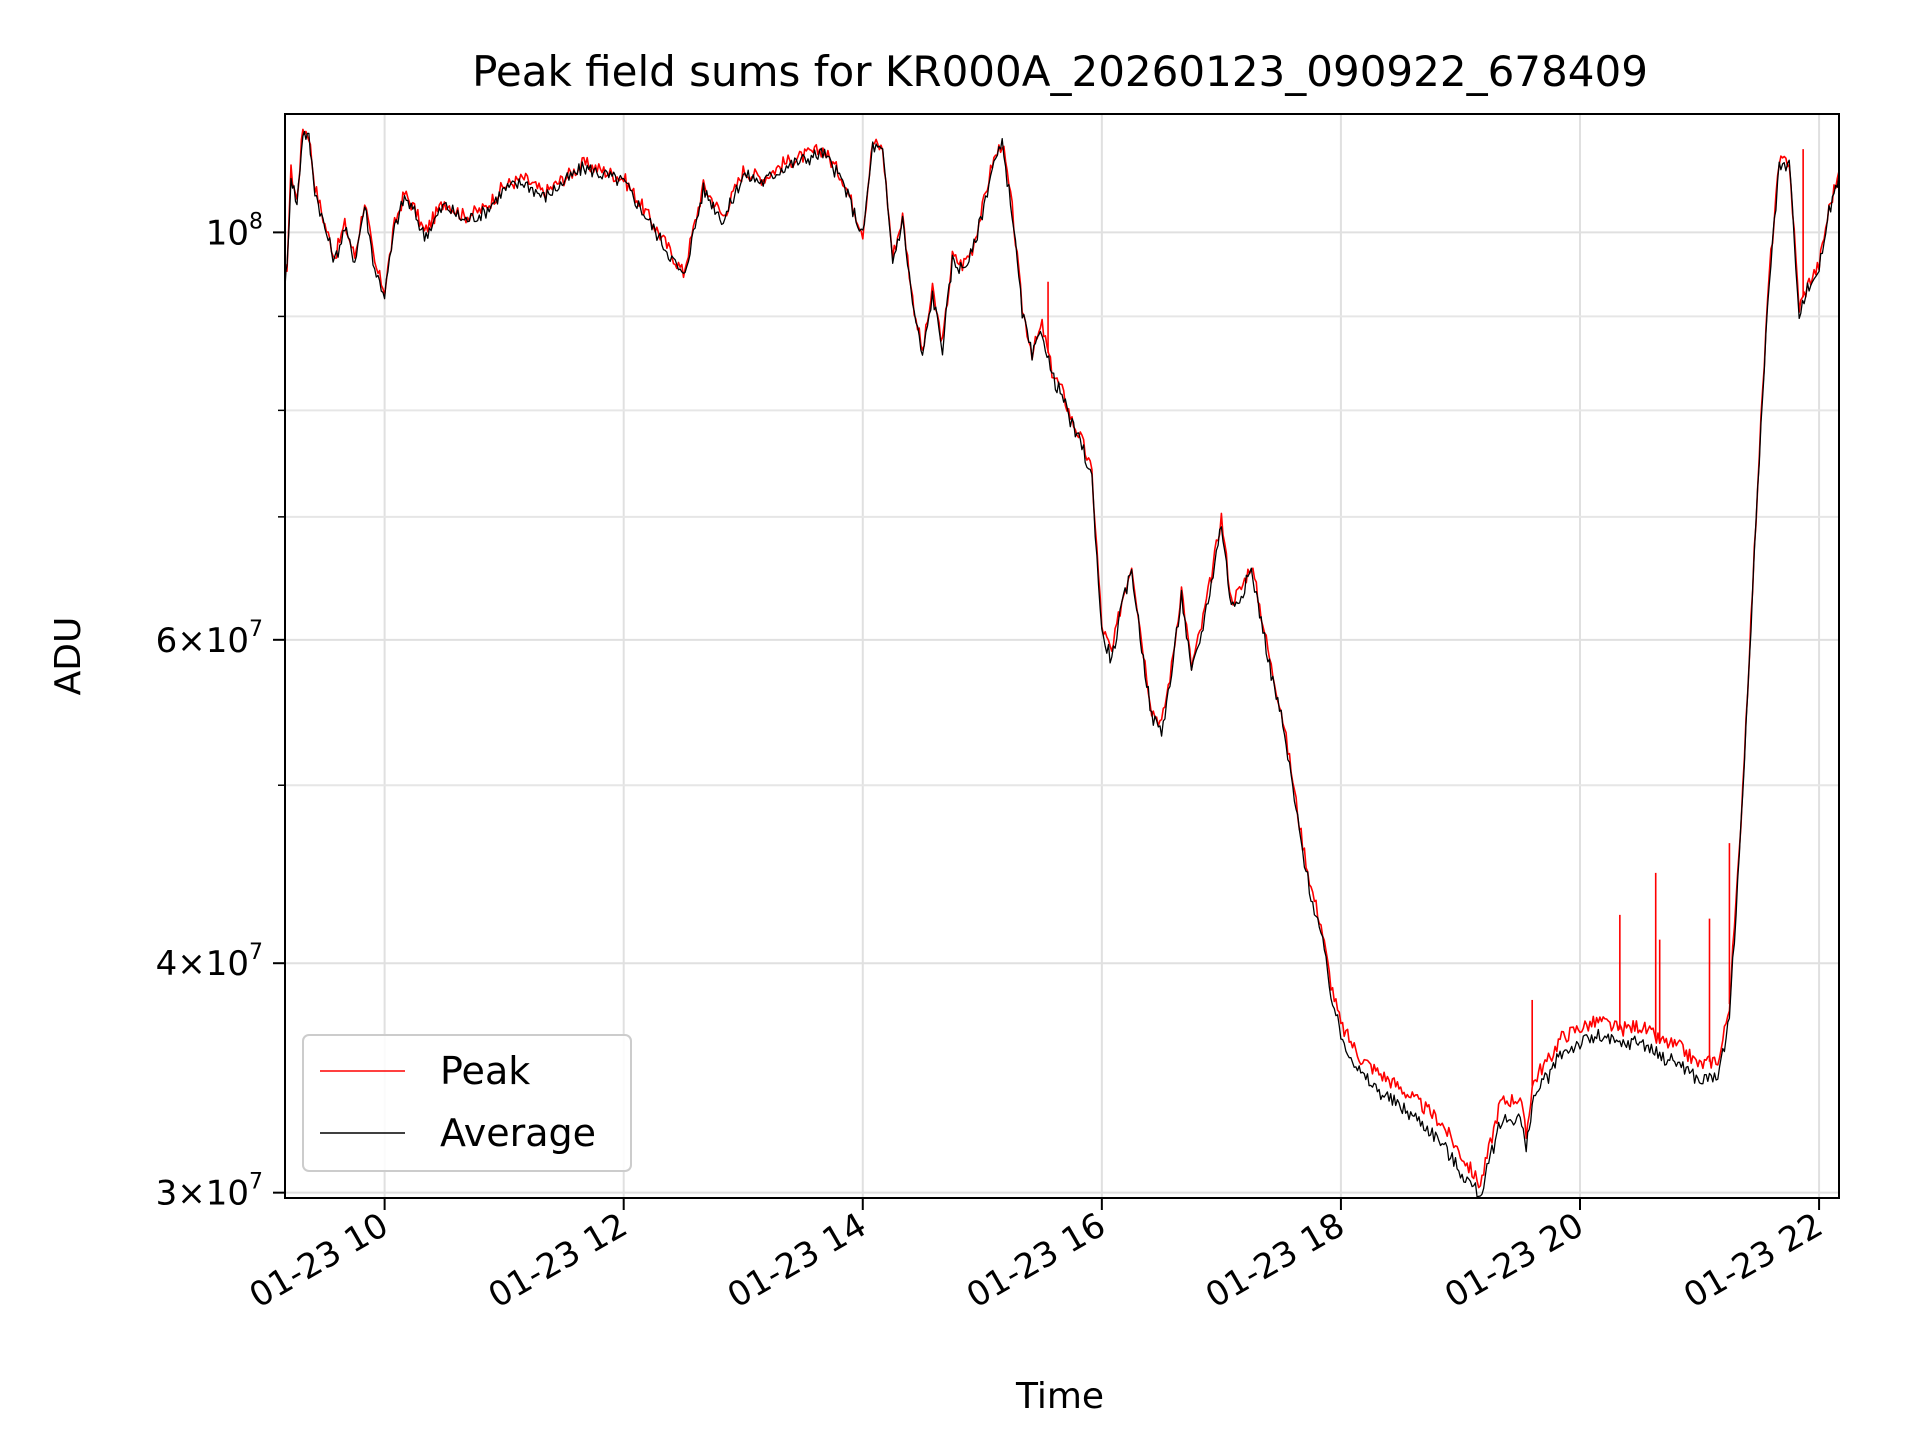 The image size is (1920, 1440). Describe the element at coordinates (68, 656) in the screenshot. I see `y-axis-label: ADU` at that location.